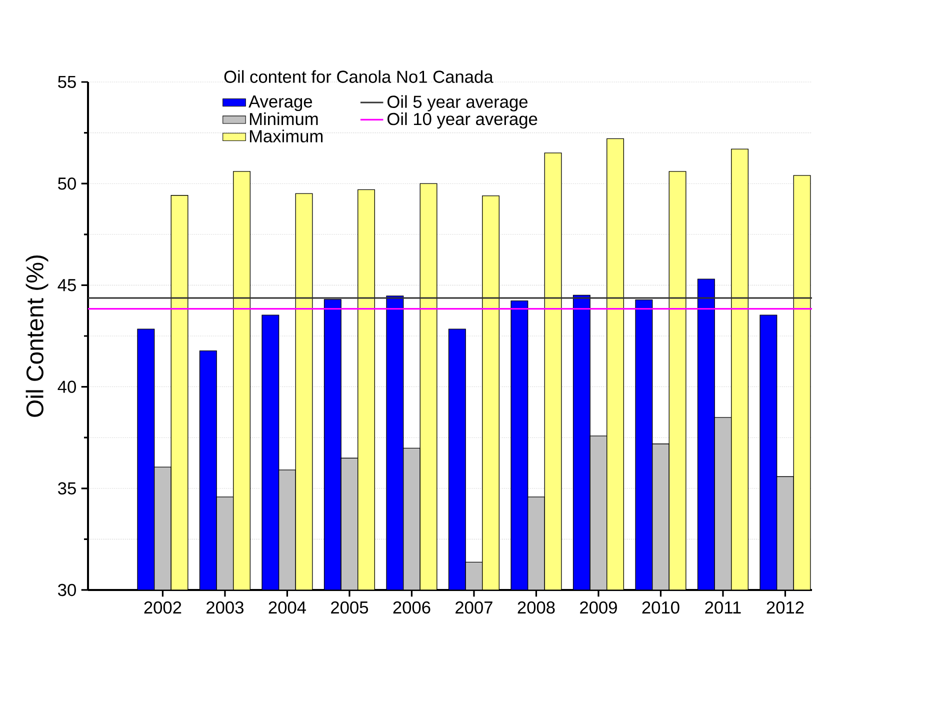 The image size is (933, 704). Describe the element at coordinates (284, 119) in the screenshot. I see `legend-label: Minimum` at that location.